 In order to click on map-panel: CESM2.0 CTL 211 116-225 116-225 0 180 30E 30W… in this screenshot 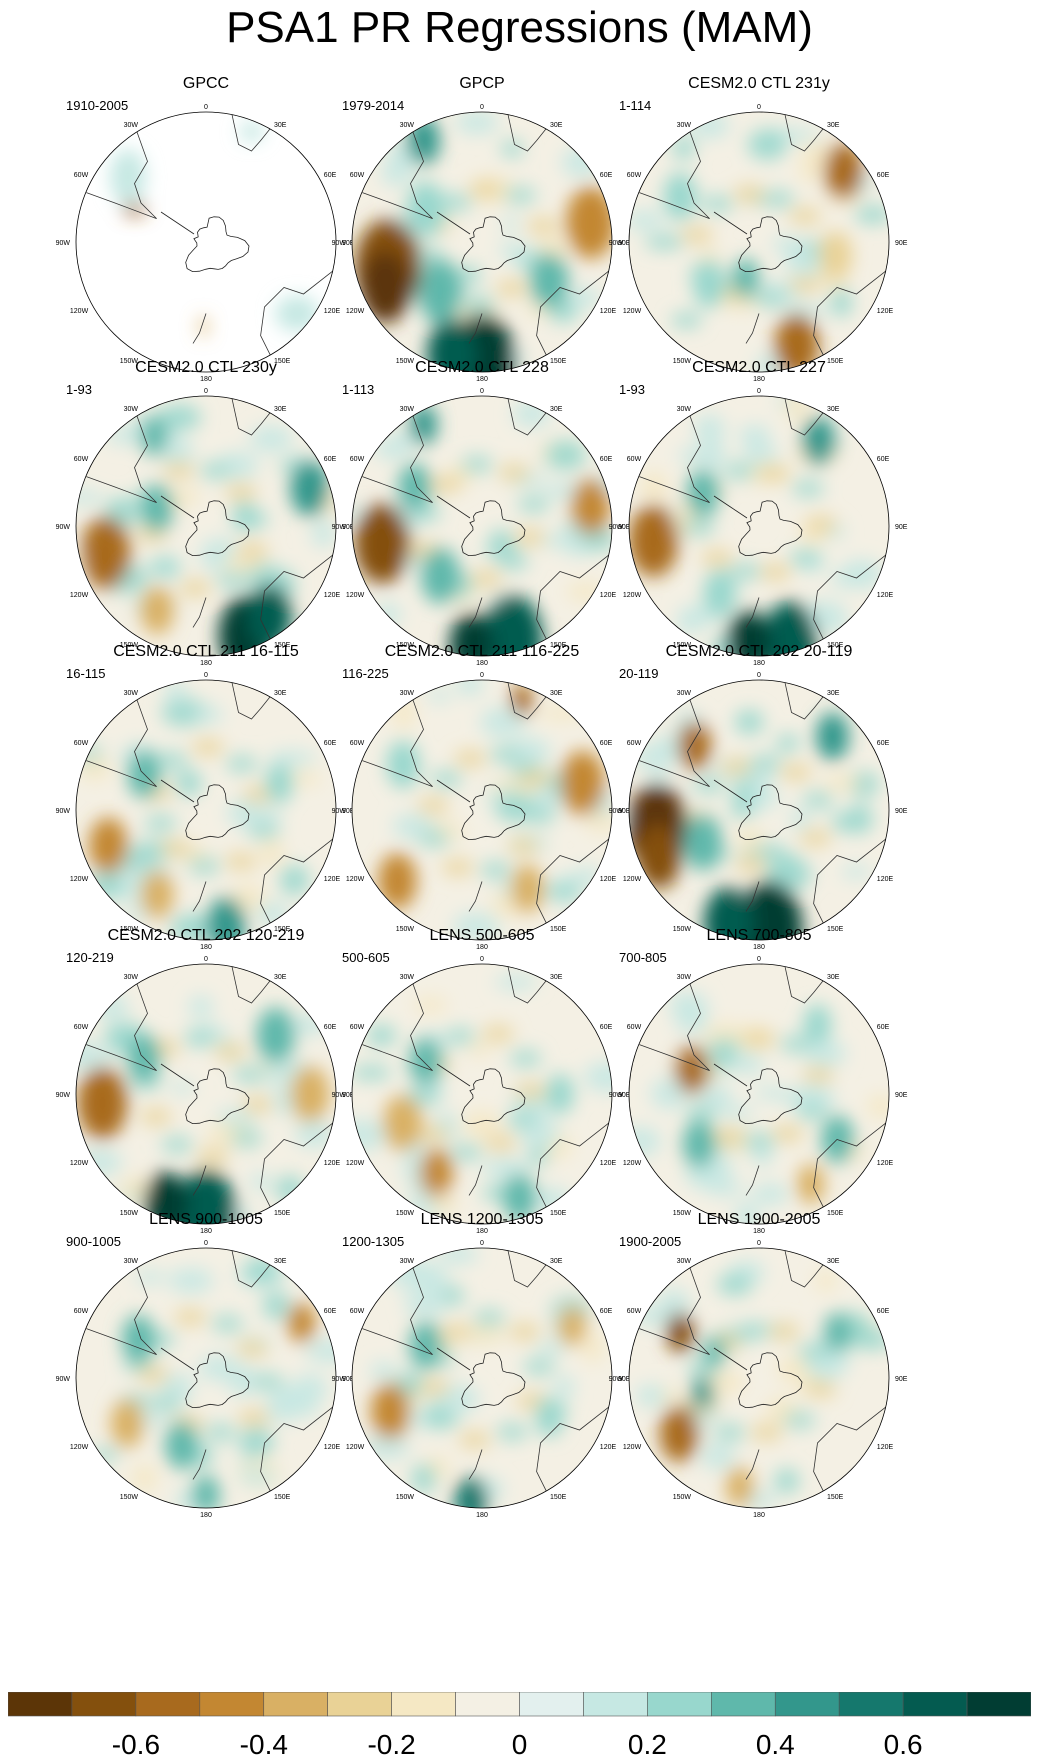, I will do `click(482, 796)`.